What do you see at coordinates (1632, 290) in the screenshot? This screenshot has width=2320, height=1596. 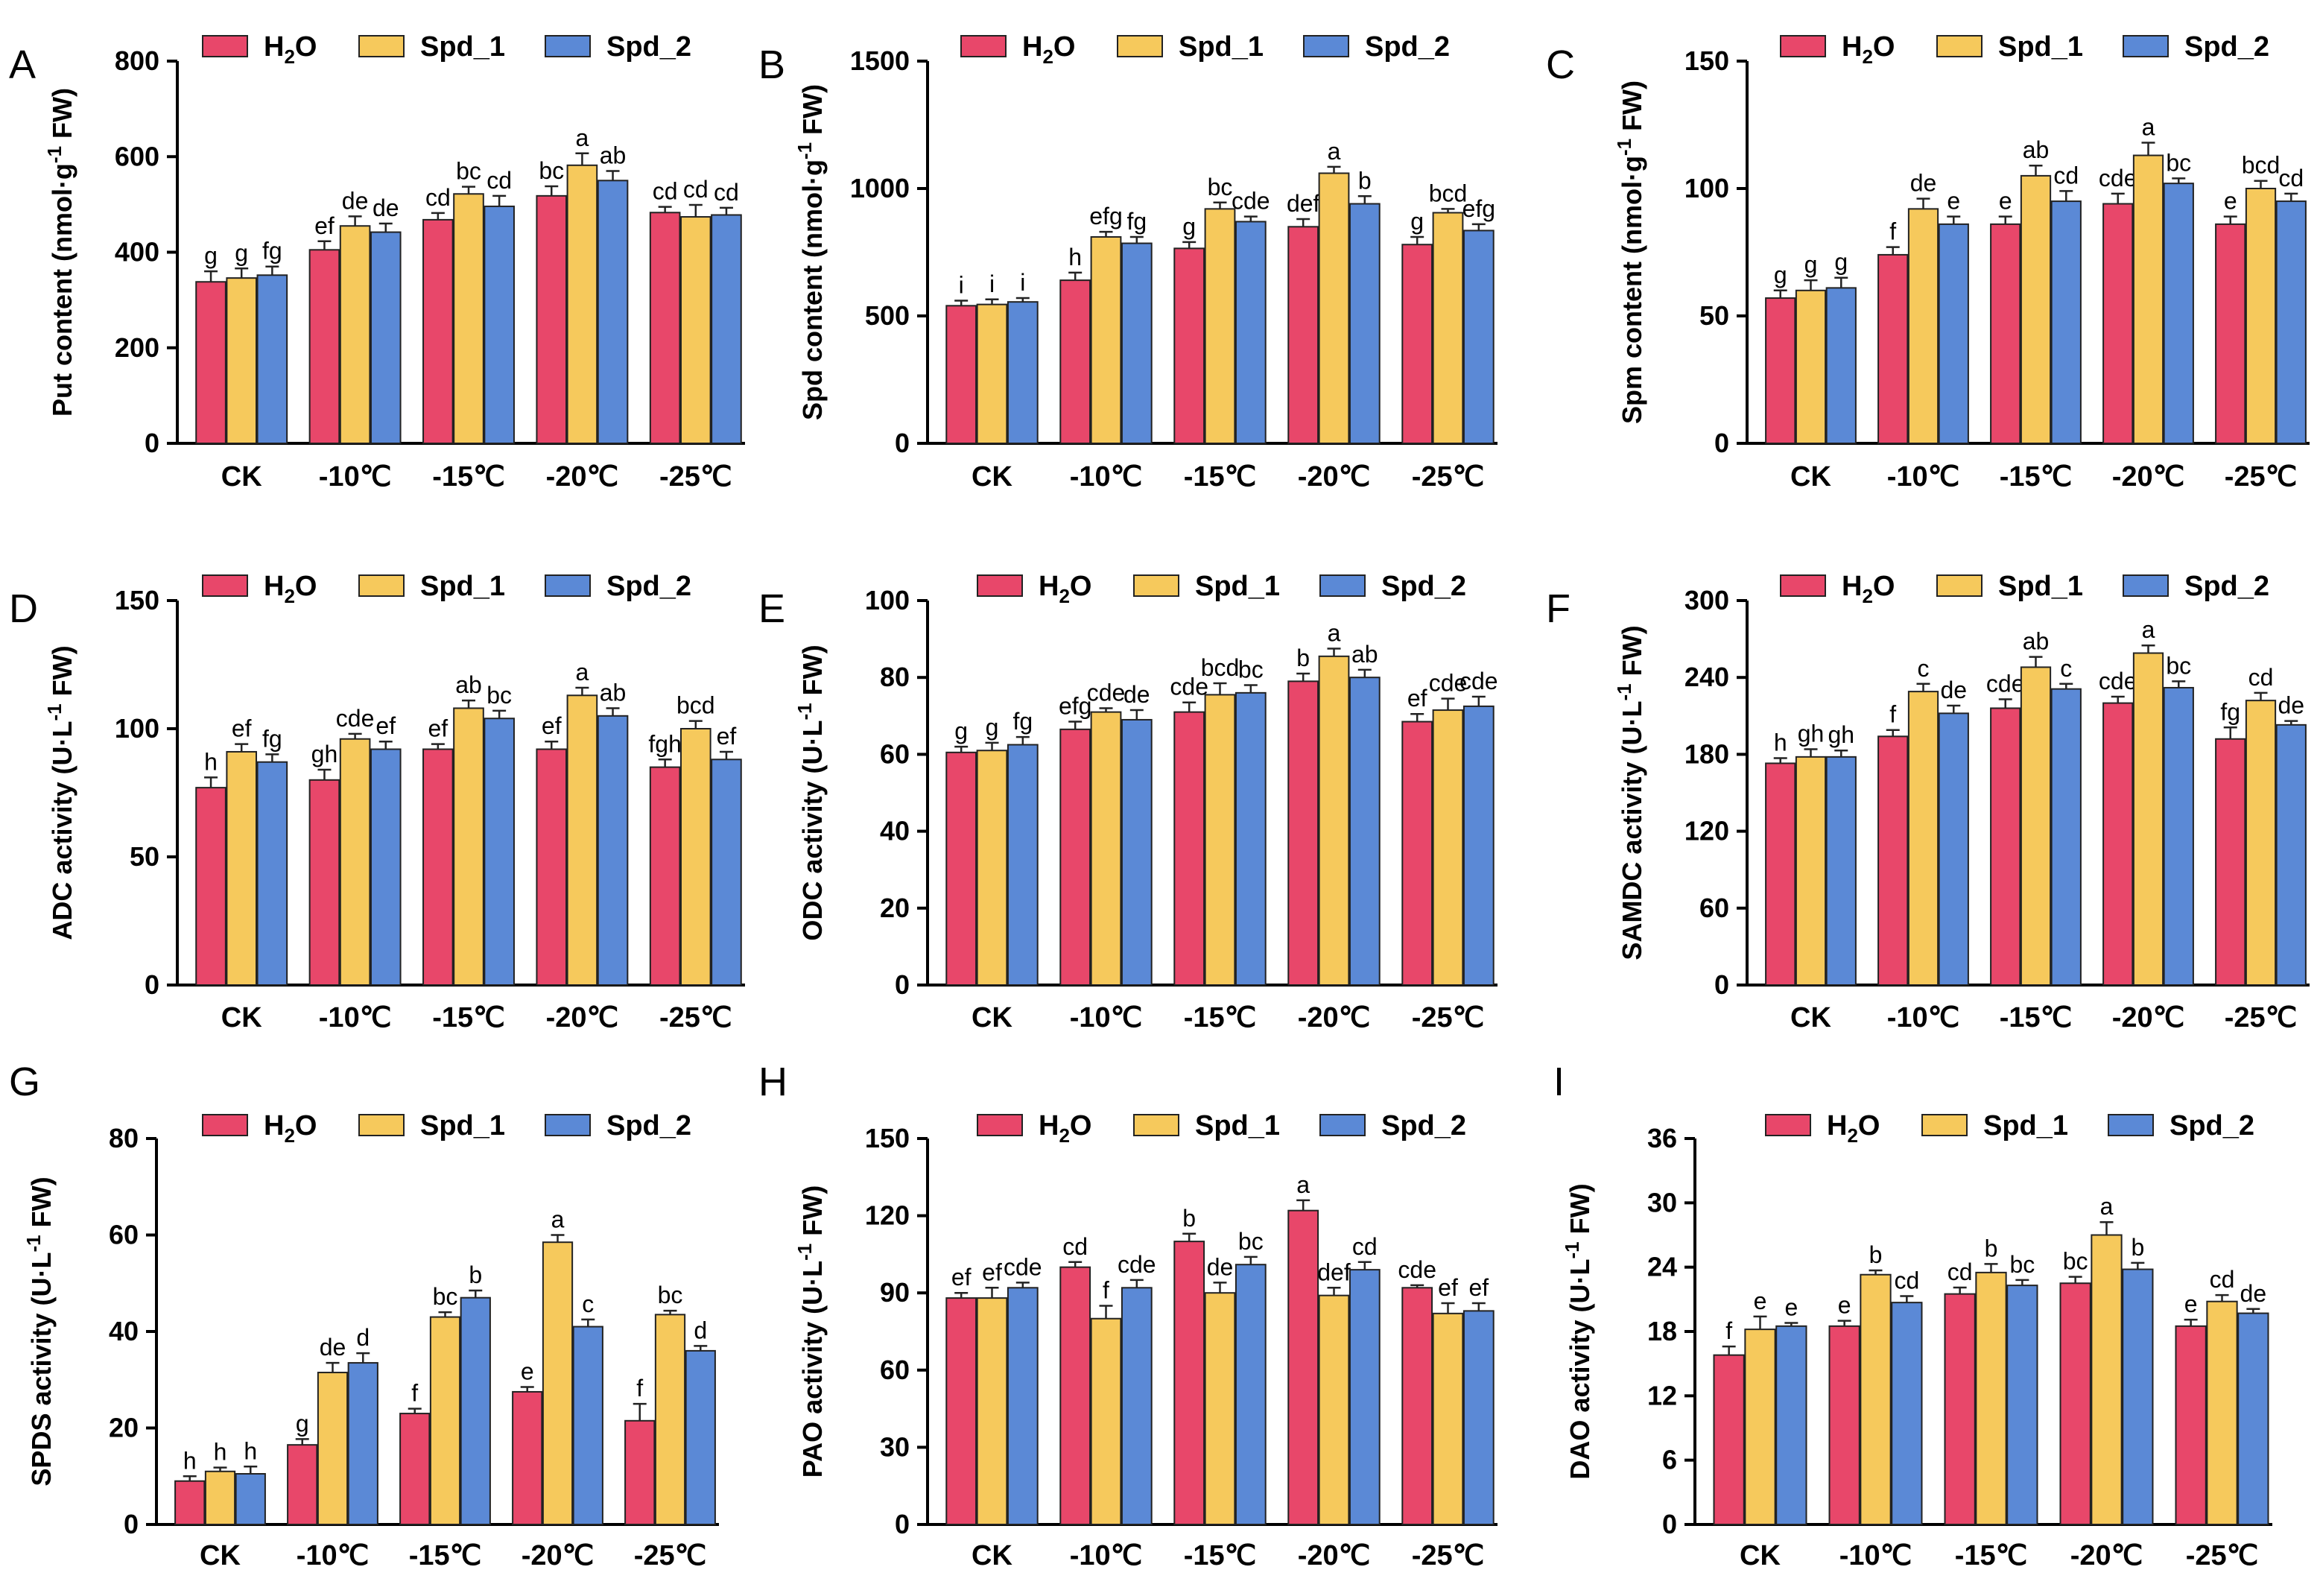 I see `y-axis-title-main: Spm content (nmol·g` at bounding box center [1632, 290].